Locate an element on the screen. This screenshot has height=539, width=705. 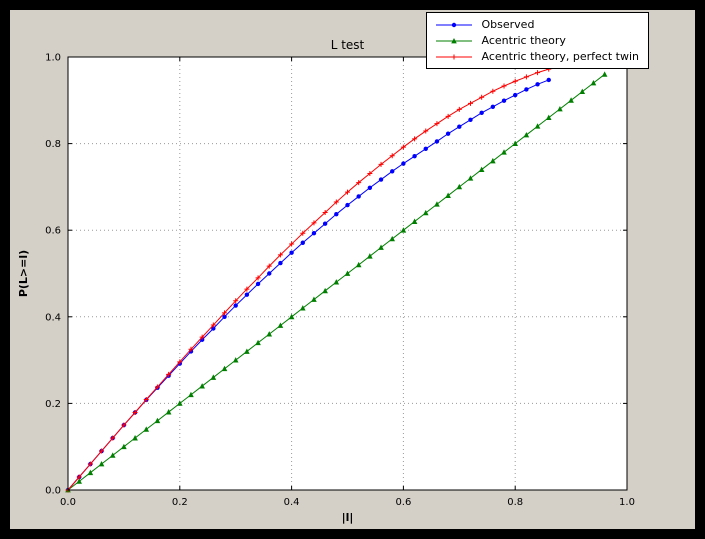
y-tick-label: 0.6 is located at coordinates (53, 231).